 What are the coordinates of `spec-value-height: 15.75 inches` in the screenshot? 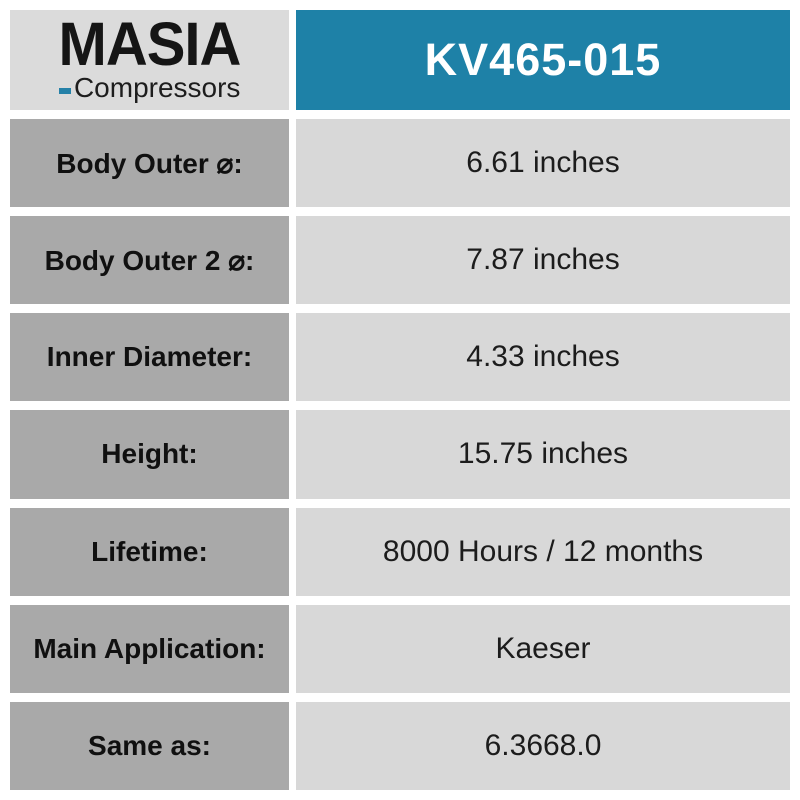 It's located at (543, 454).